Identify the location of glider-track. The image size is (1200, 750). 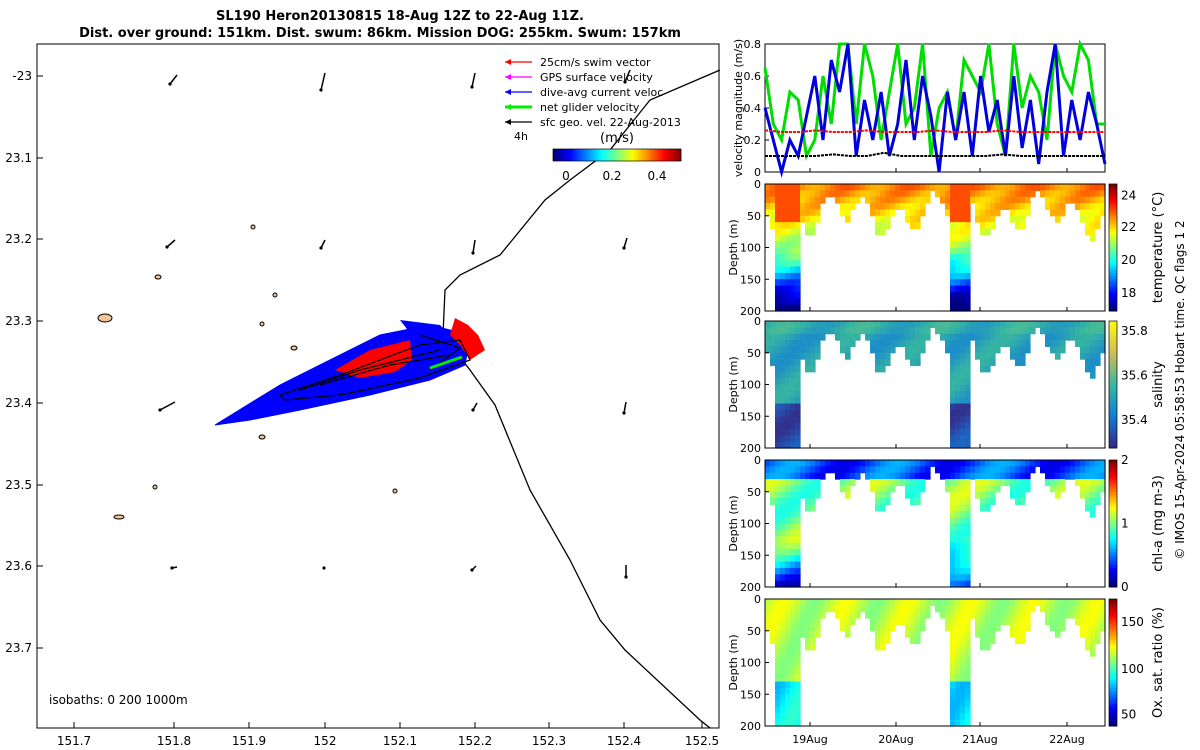
(374, 367).